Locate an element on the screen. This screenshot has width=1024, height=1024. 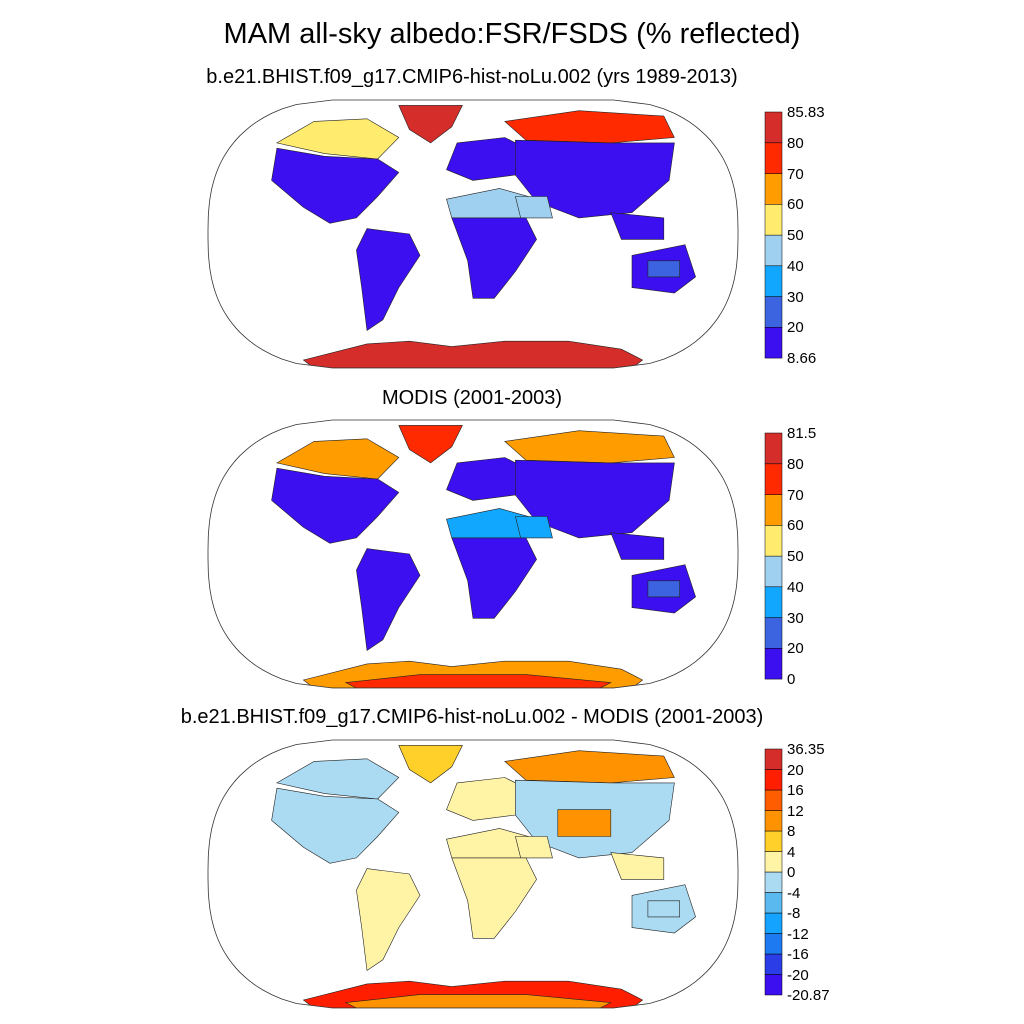
colorbar-label: 81.5 is located at coordinates (802, 433).